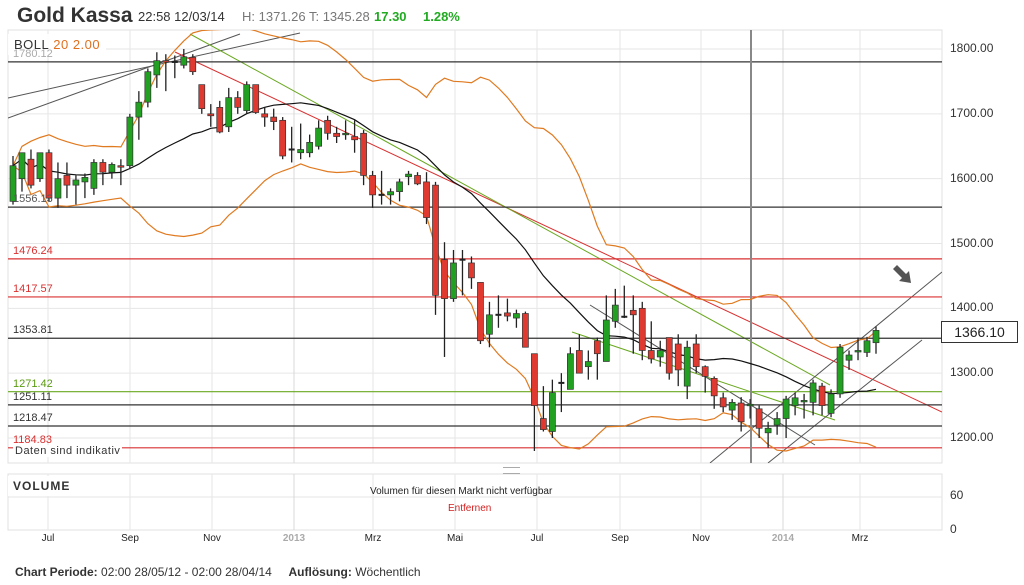 This screenshot has height=585, width=1024. Describe the element at coordinates (972, 372) in the screenshot. I see `y-axis-label: 1300.00` at that location.